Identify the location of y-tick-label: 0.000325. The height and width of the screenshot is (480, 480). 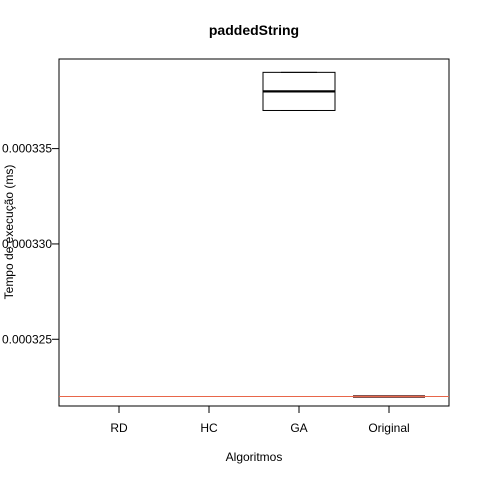
(27, 339).